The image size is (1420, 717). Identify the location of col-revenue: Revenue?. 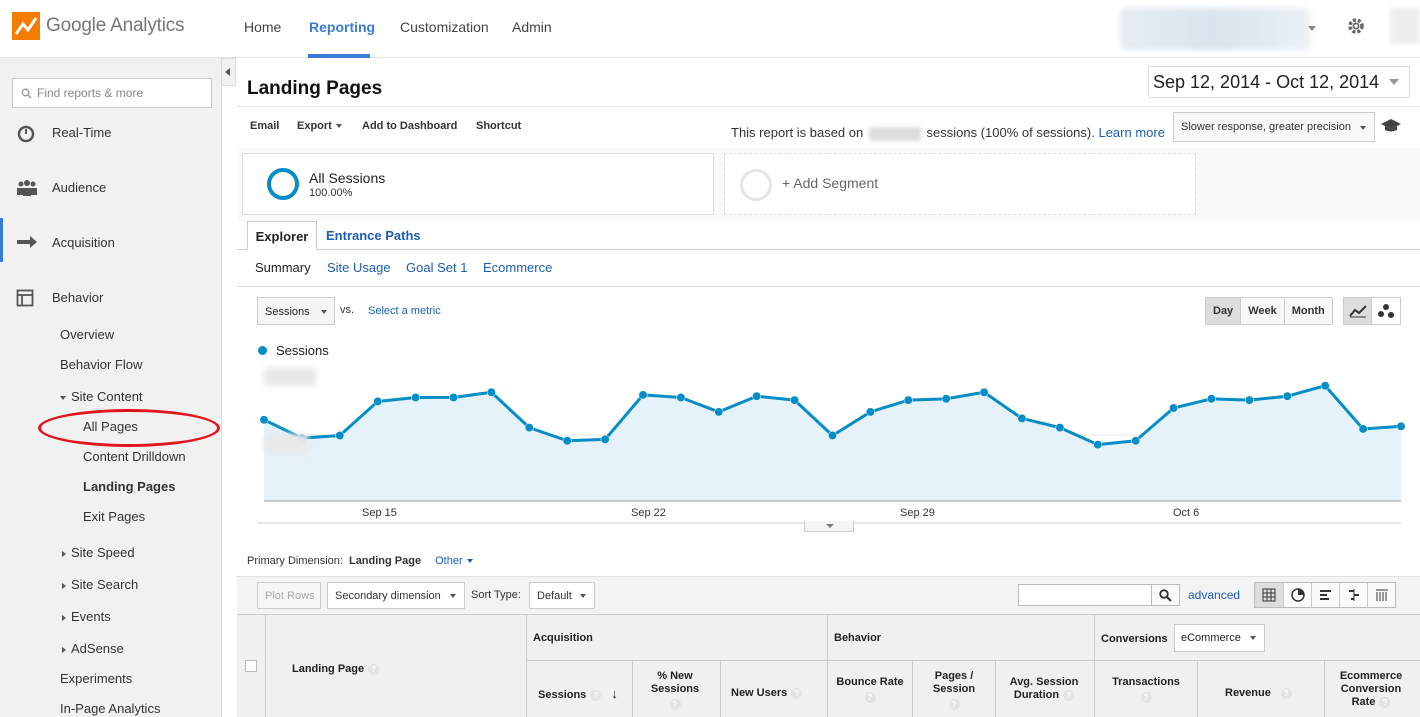
(1258, 693).